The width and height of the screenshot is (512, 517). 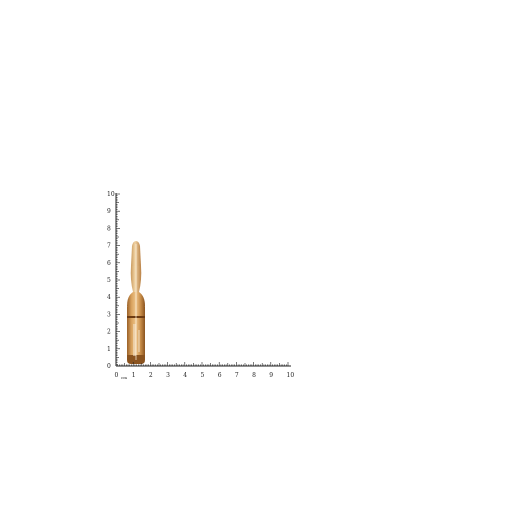 What do you see at coordinates (168, 375) in the screenshot?
I see `ruler-x-label: 3` at bounding box center [168, 375].